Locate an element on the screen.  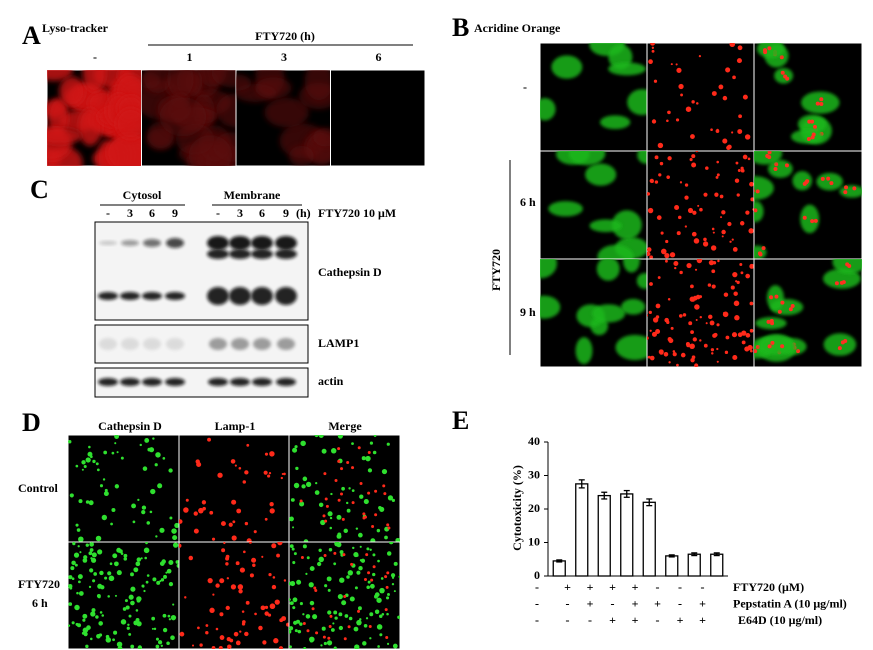
row-label: 6 h is located at coordinates (40, 603).